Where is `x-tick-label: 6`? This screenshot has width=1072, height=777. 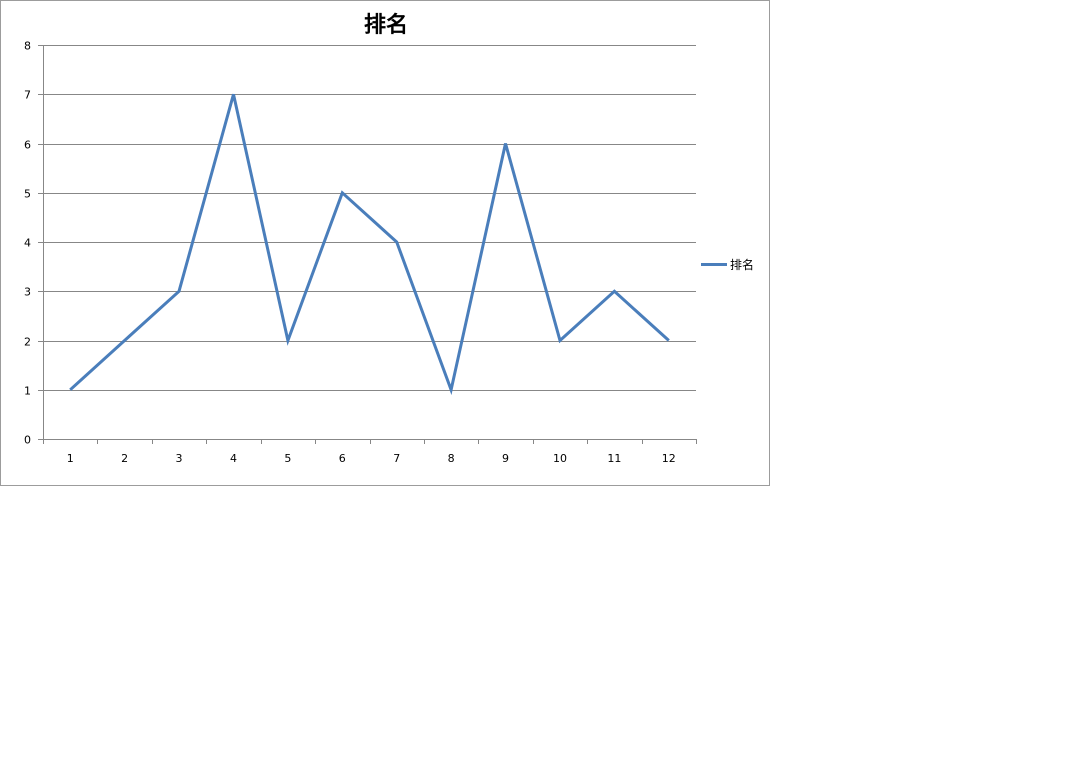
x-tick-label: 6 is located at coordinates (342, 458).